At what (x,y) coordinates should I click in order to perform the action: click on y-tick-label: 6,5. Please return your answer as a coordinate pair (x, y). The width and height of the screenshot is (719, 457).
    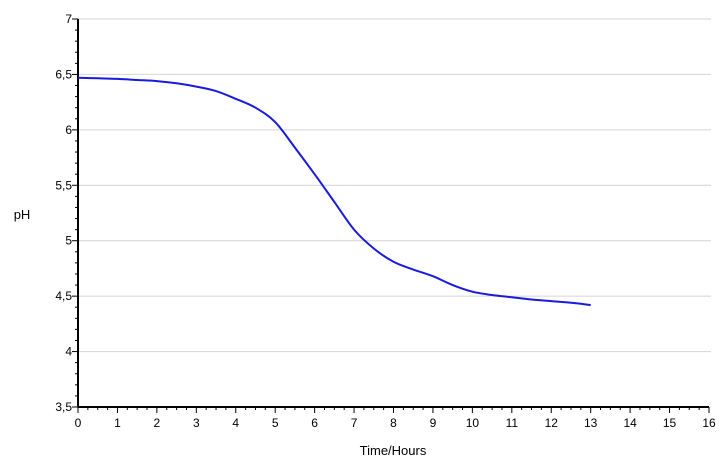
    Looking at the image, I should click on (63, 74).